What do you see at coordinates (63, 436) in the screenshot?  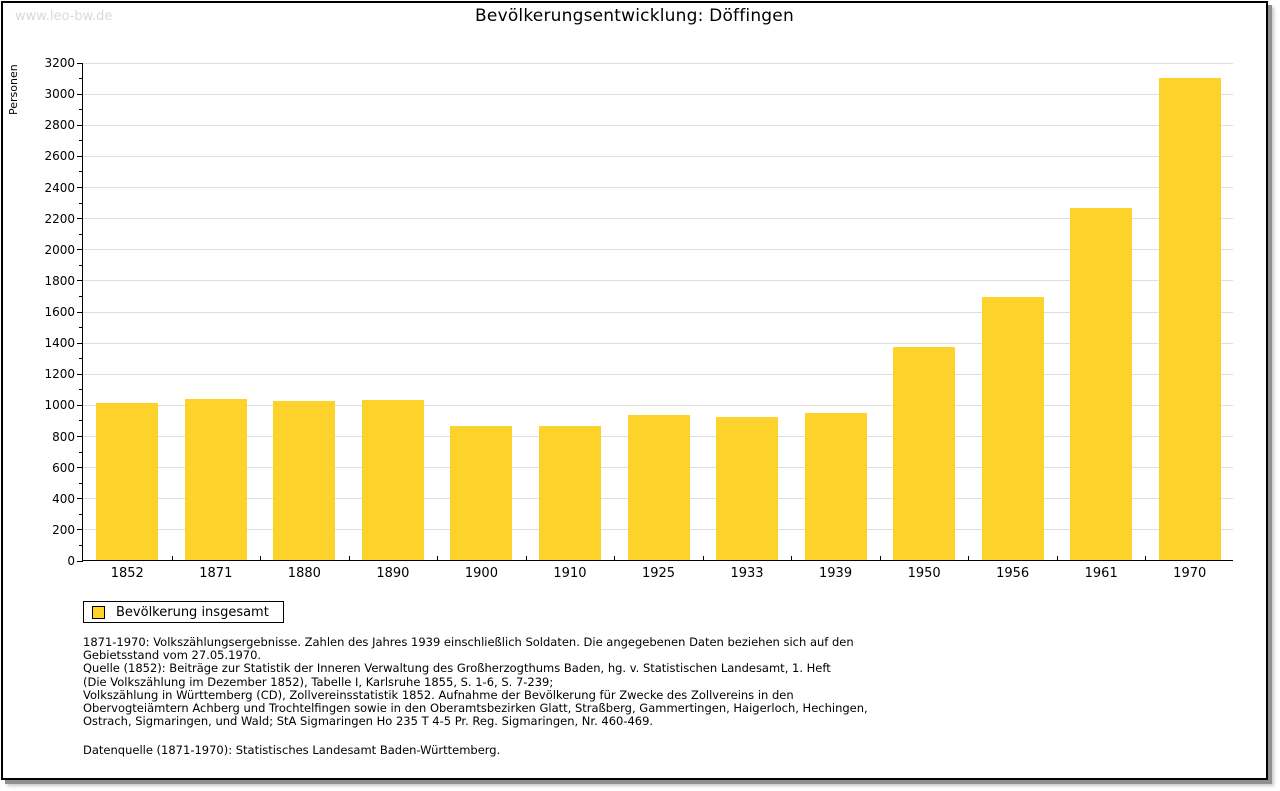 I see `y-axis-label: 800` at bounding box center [63, 436].